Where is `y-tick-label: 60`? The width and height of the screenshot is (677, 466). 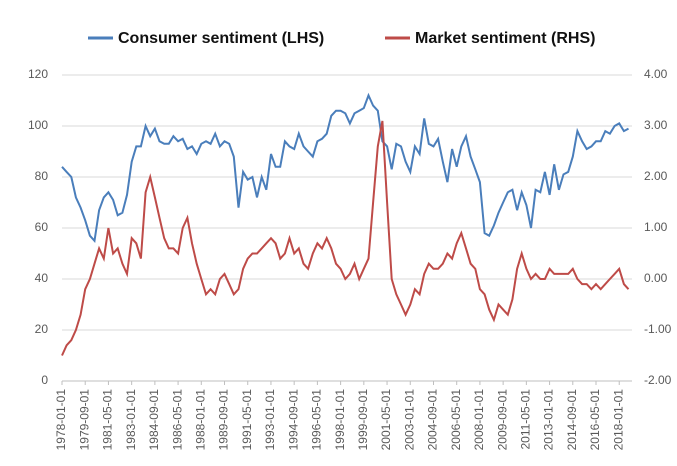
y-tick-label: 60 is located at coordinates (42, 227).